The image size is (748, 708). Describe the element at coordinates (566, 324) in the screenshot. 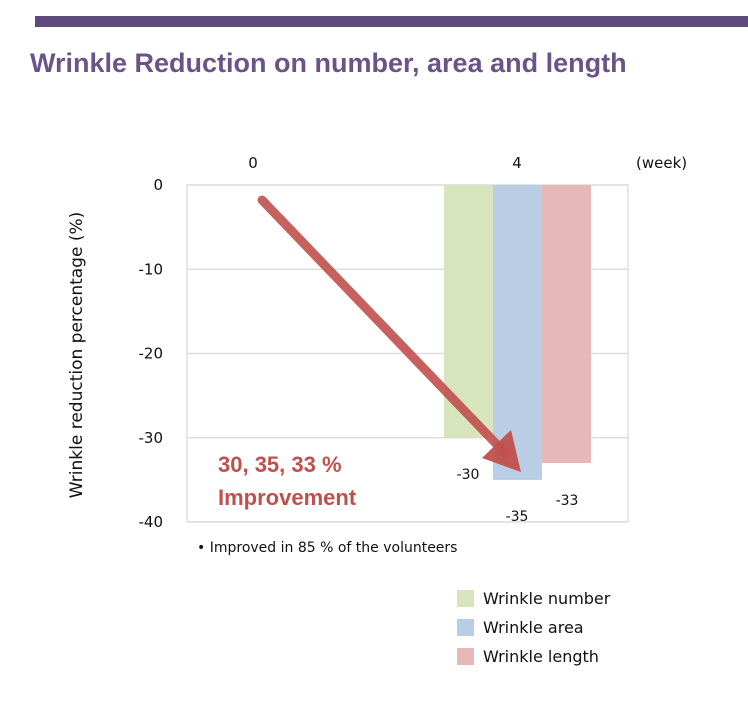

I see `bar-wrinkle-length` at that location.